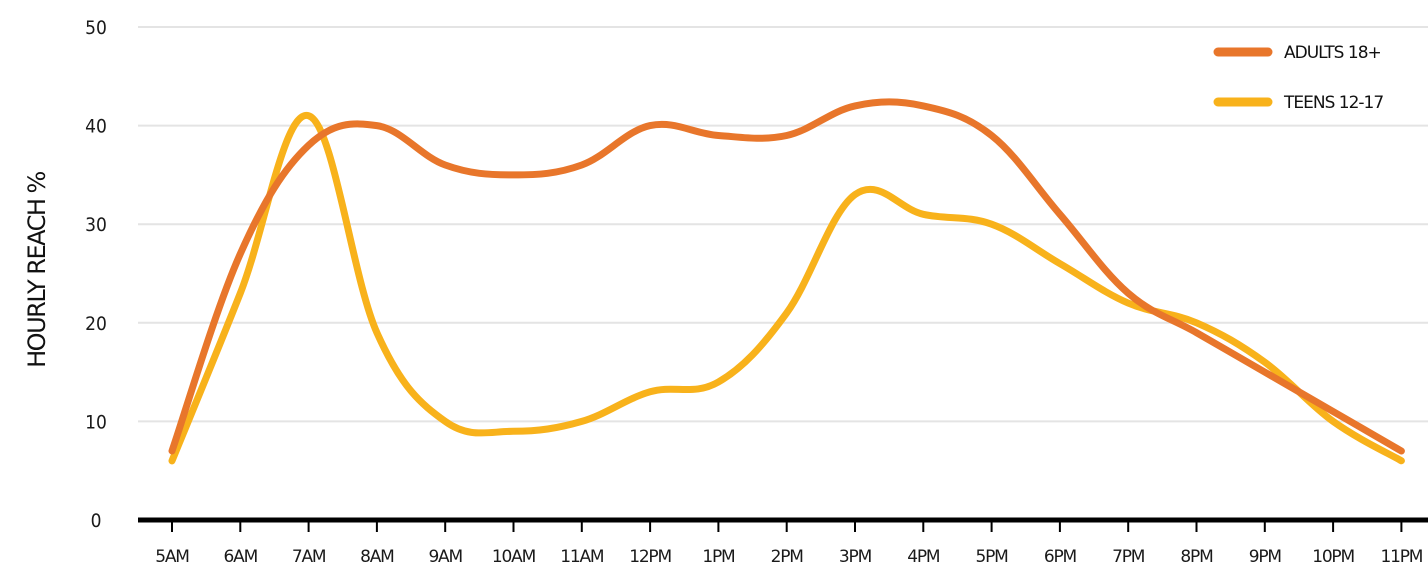 Image resolution: width=1428 pixels, height=569 pixels. What do you see at coordinates (581, 557) in the screenshot?
I see `x-tick-label: 11AM` at bounding box center [581, 557].